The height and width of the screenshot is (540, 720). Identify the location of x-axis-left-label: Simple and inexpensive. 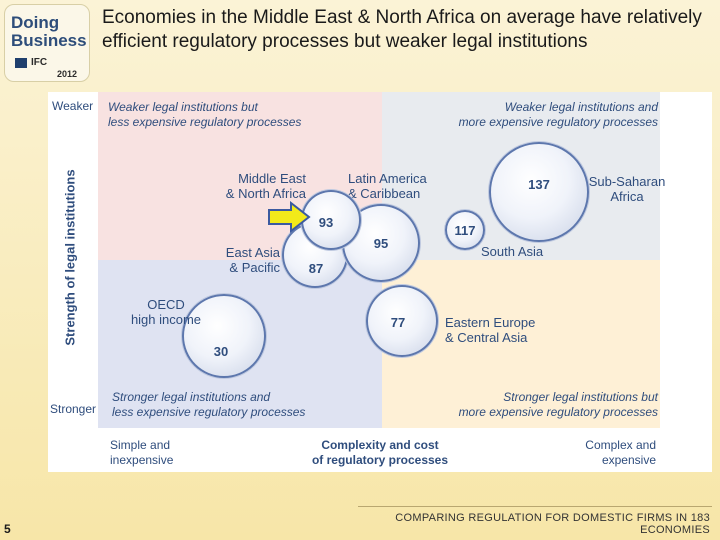
(142, 452).